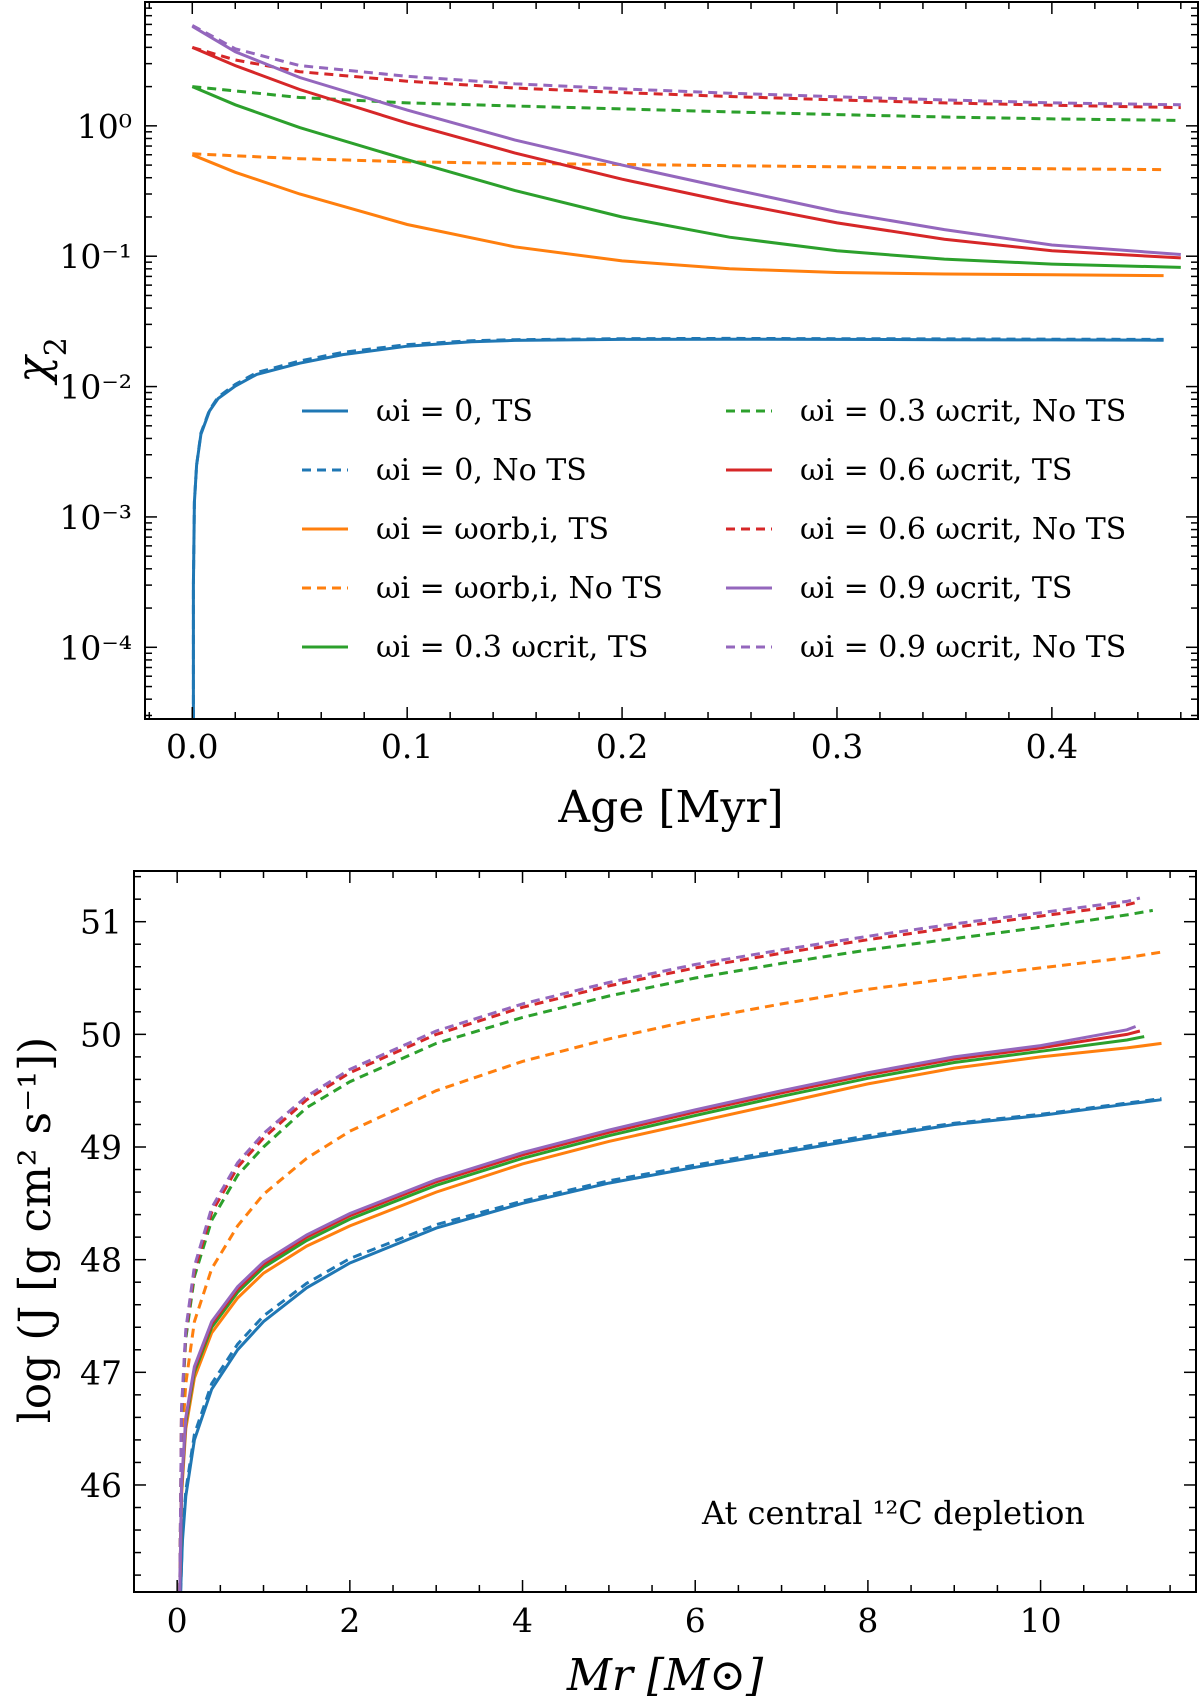 The image size is (1200, 1700). Describe the element at coordinates (837, 746) in the screenshot. I see `x-tick-label: 0.3` at that location.